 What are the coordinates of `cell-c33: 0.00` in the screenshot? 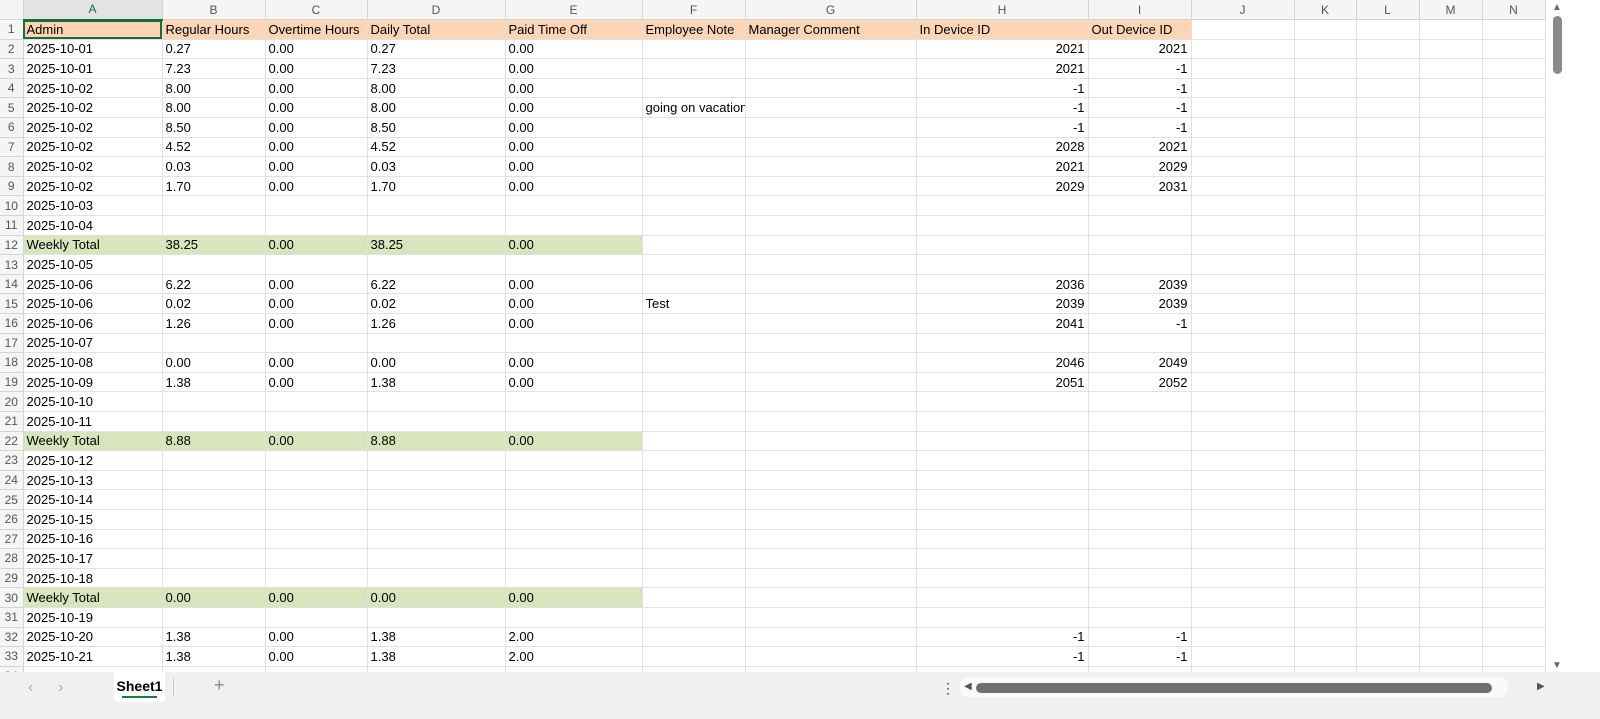 It's located at (316, 656).